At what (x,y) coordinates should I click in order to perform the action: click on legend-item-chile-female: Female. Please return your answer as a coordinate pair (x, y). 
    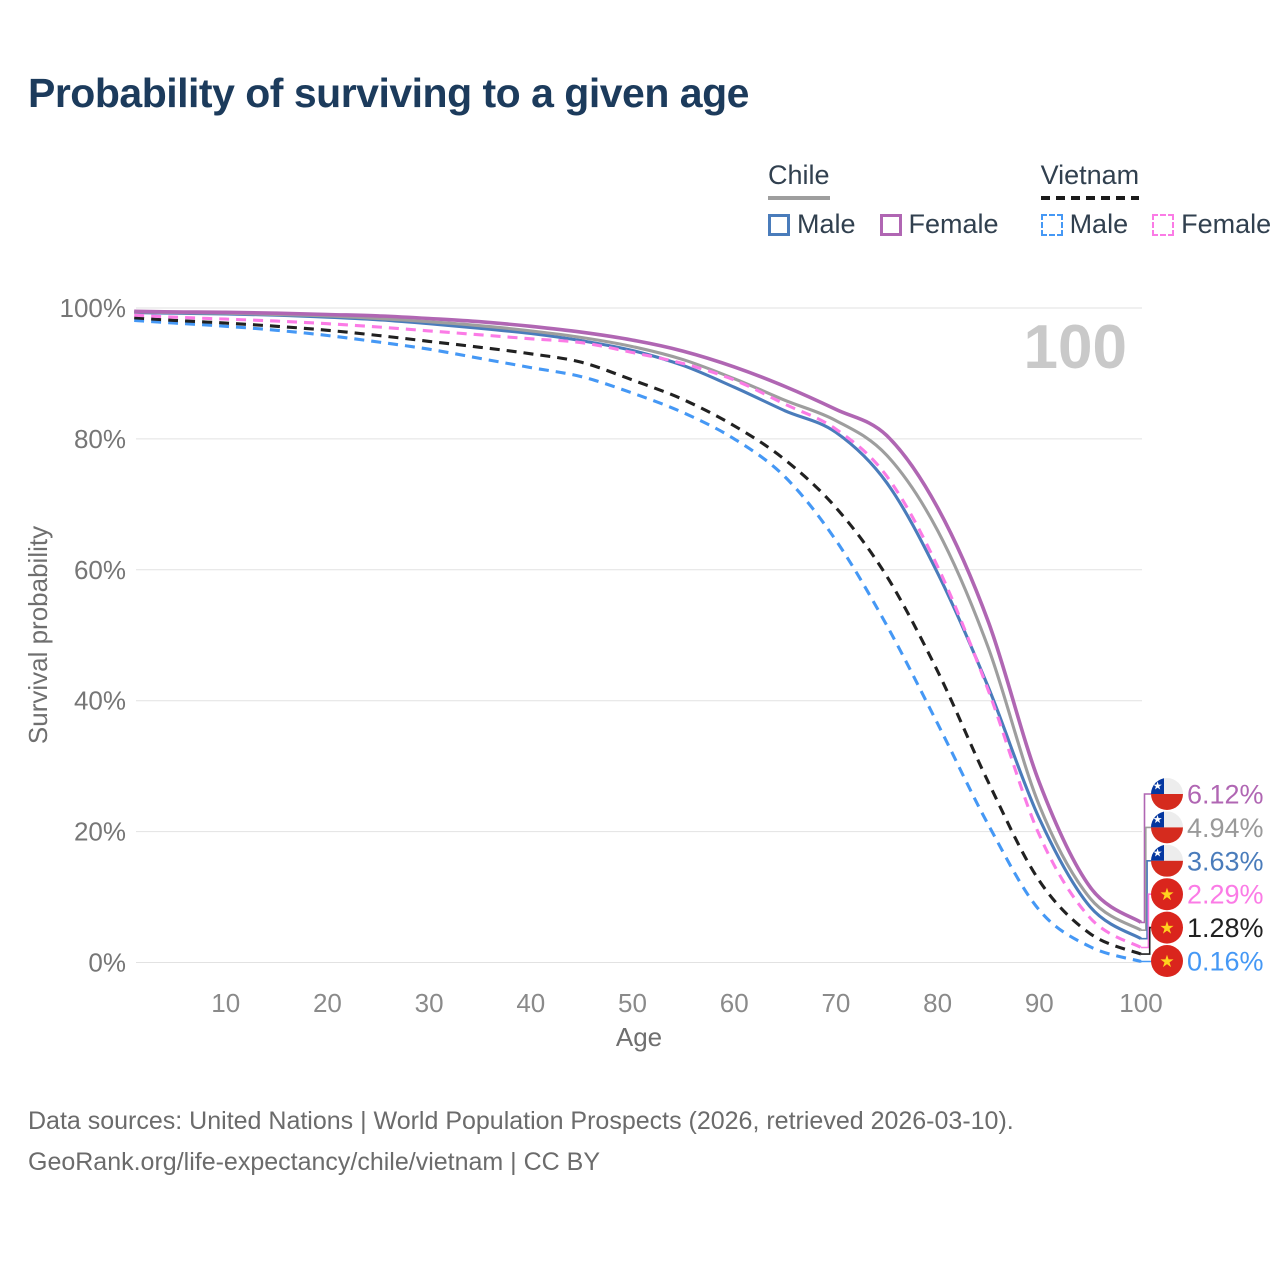
    Looking at the image, I should click on (939, 224).